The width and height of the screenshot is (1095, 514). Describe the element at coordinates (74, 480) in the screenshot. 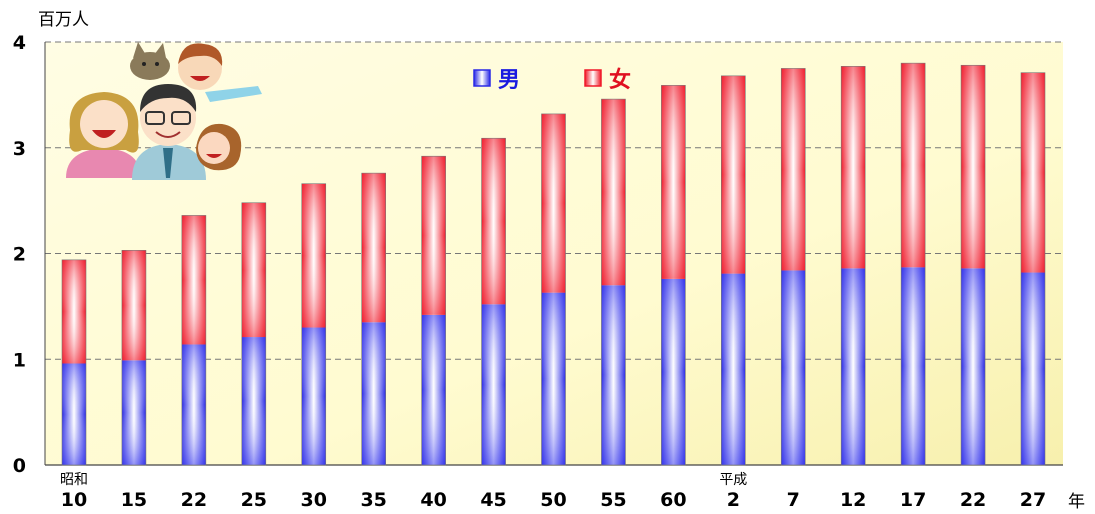

I see `era-label: 昭和` at that location.